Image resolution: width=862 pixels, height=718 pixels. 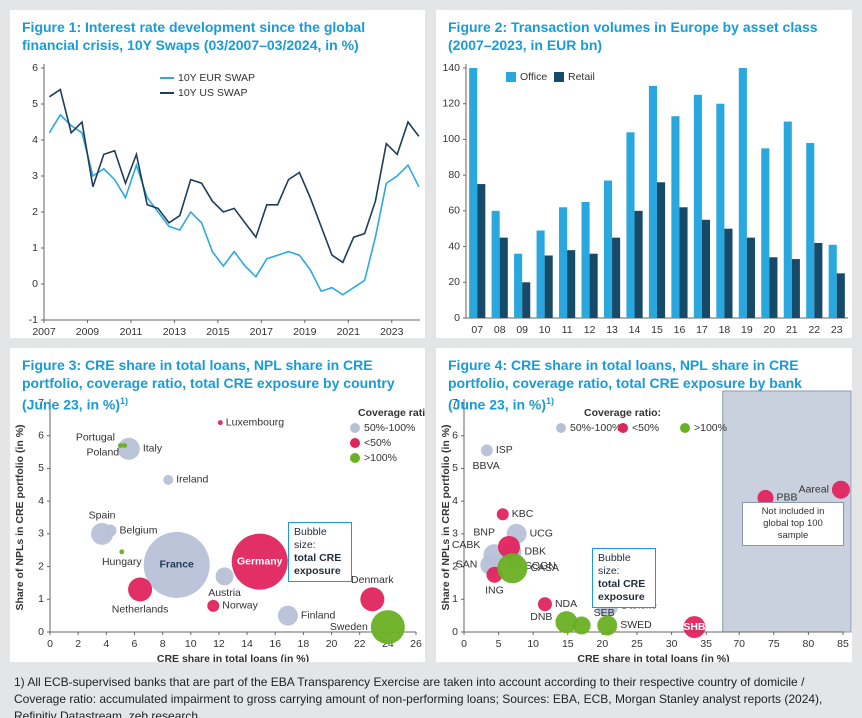 I want to click on bubble-label: Norway, so click(x=240, y=606).